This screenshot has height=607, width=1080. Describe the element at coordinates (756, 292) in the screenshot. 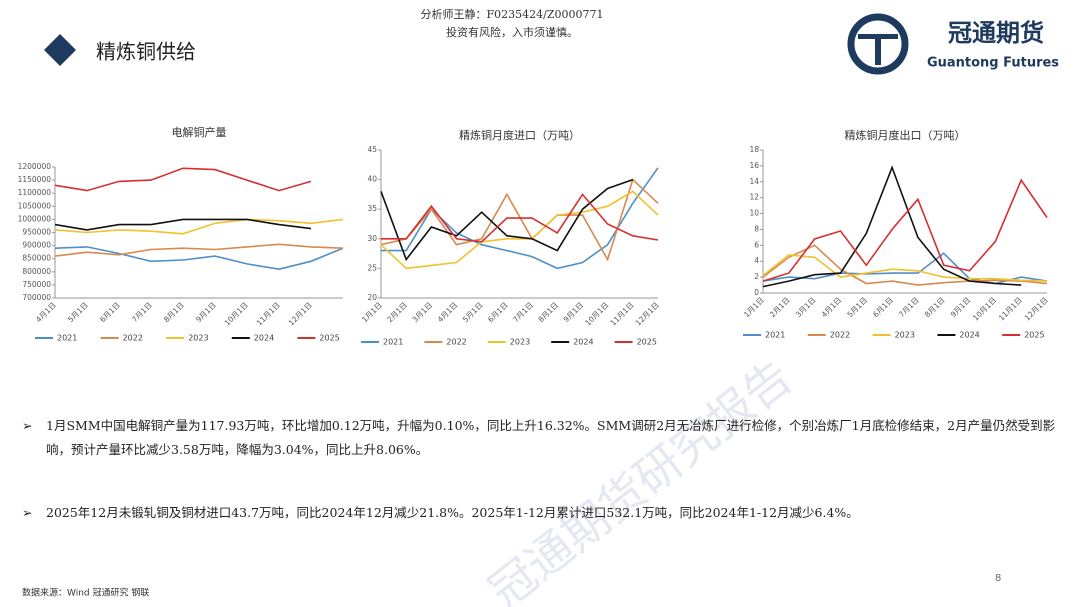

I see `y-tick-label: 0` at that location.